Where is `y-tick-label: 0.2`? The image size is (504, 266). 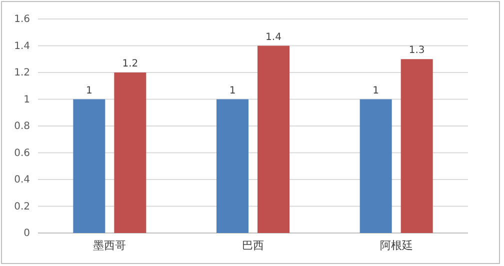 y-tick-label: 0.2 is located at coordinates (22, 206).